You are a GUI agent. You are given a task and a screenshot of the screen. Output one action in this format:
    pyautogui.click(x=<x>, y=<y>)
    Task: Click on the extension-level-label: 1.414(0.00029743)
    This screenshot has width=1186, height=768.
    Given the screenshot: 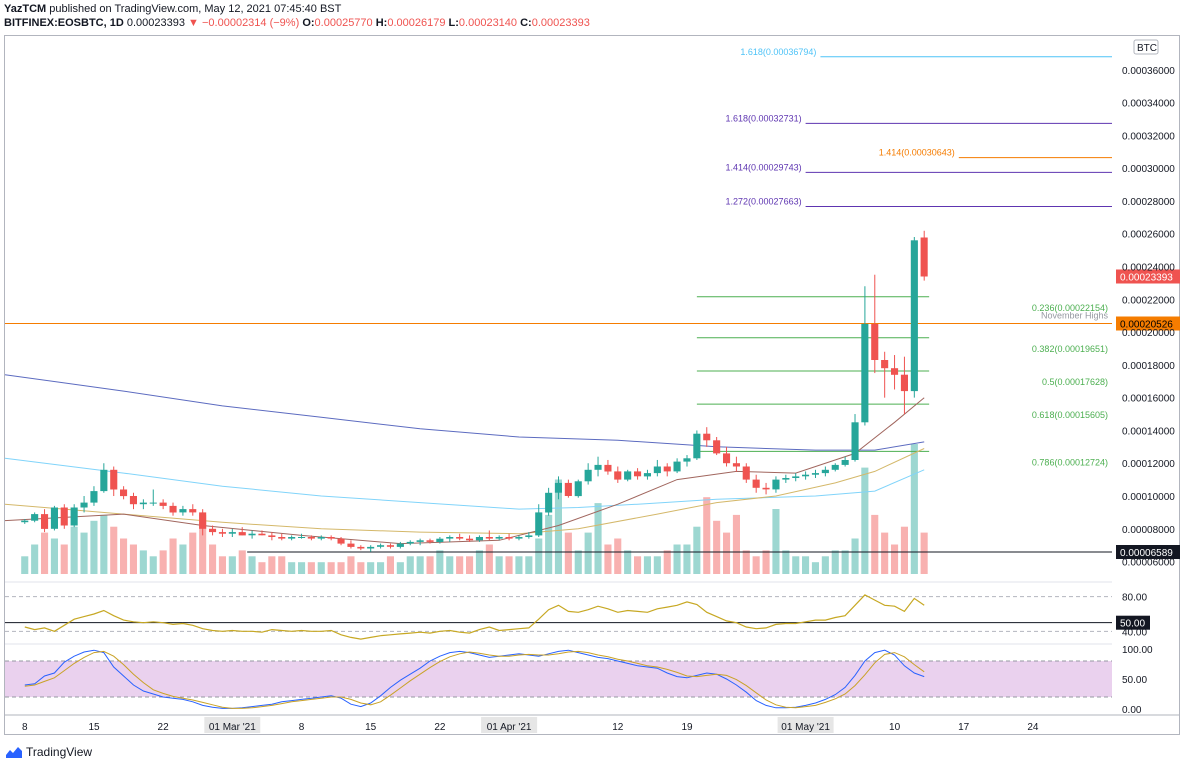 What is the action you would take?
    pyautogui.click(x=764, y=167)
    